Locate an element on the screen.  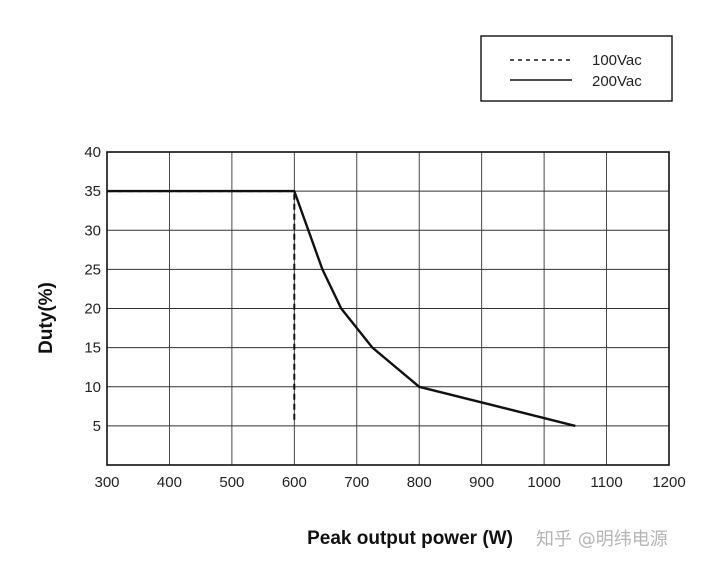
series-line-100vac is located at coordinates (201, 306).